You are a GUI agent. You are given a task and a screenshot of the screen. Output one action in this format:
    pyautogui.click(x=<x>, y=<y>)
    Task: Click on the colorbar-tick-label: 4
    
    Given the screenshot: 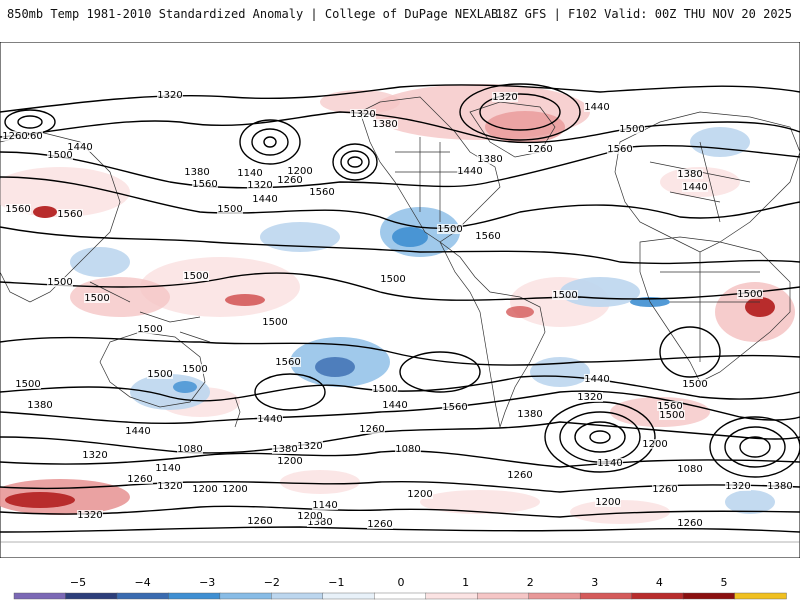 What is the action you would take?
    pyautogui.click(x=659, y=582)
    